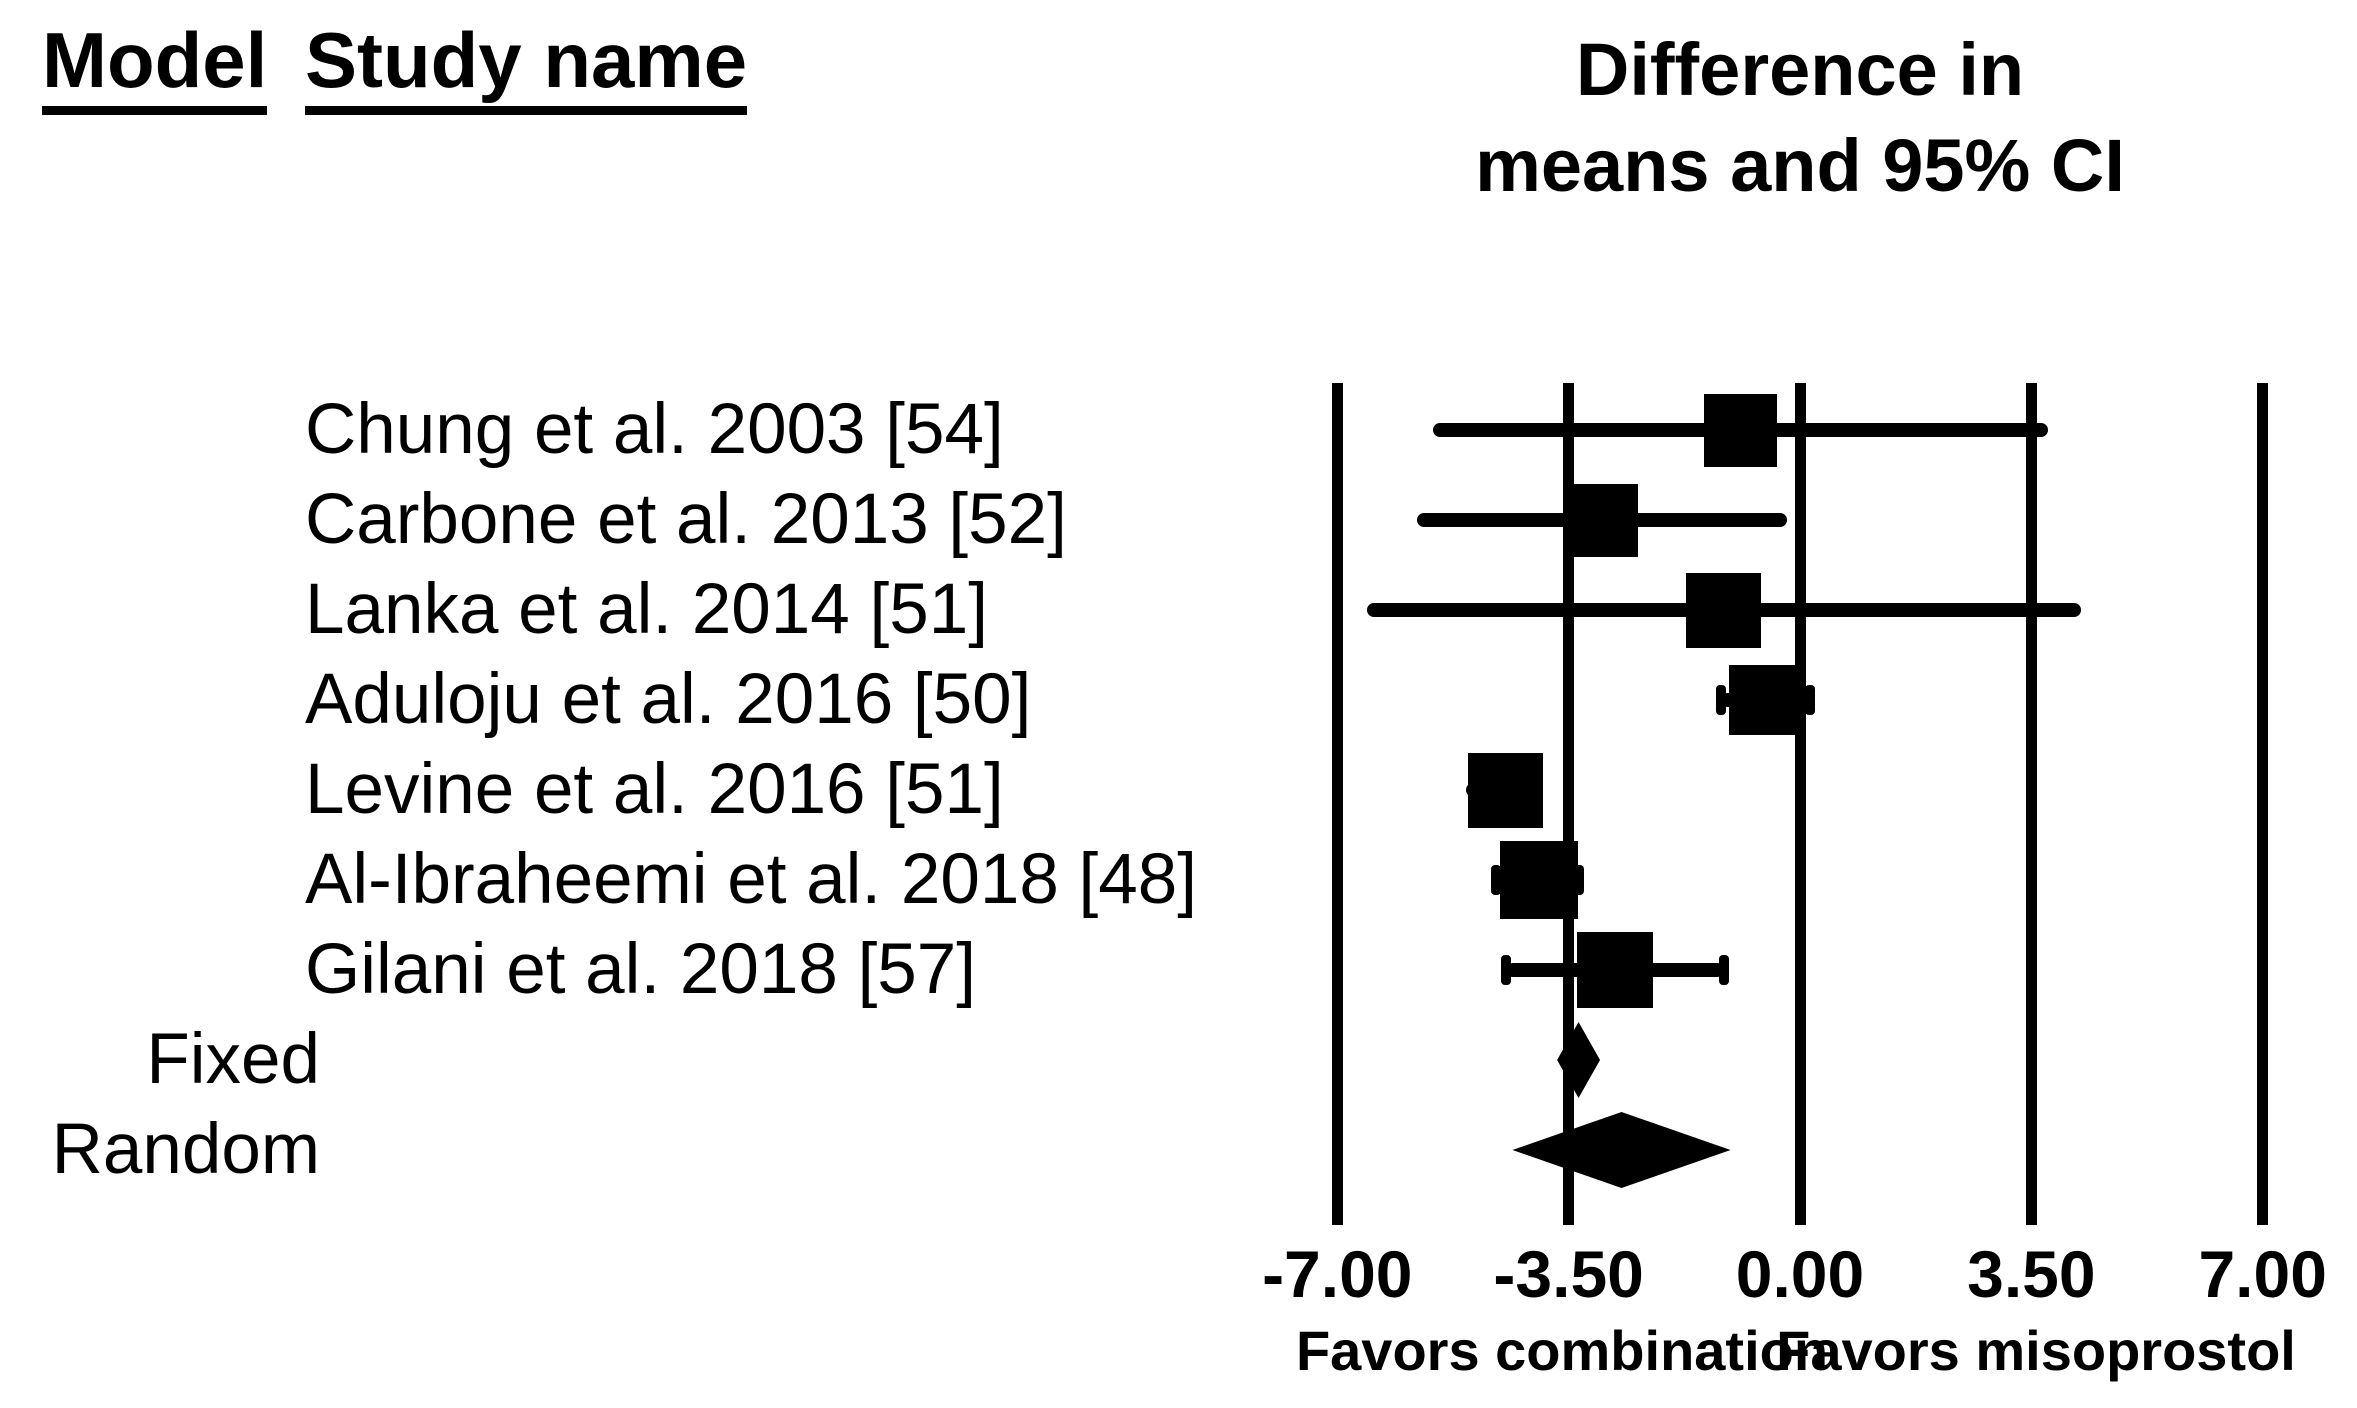 The image size is (2357, 1408). Describe the element at coordinates (526, 67) in the screenshot. I see `column-header-study-name: Study name` at that location.